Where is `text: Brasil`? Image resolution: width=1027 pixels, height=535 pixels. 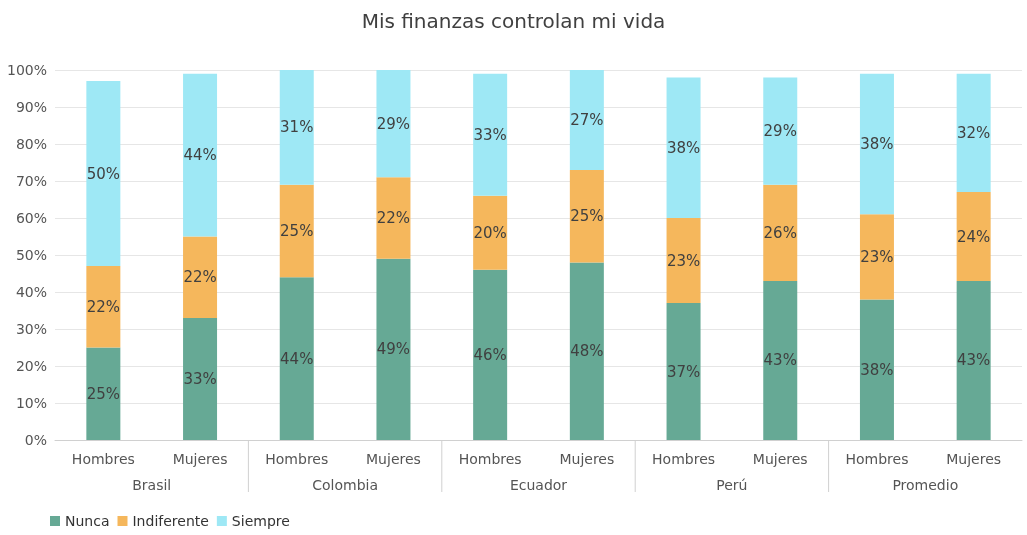 text: Brasil is located at coordinates (152, 485).